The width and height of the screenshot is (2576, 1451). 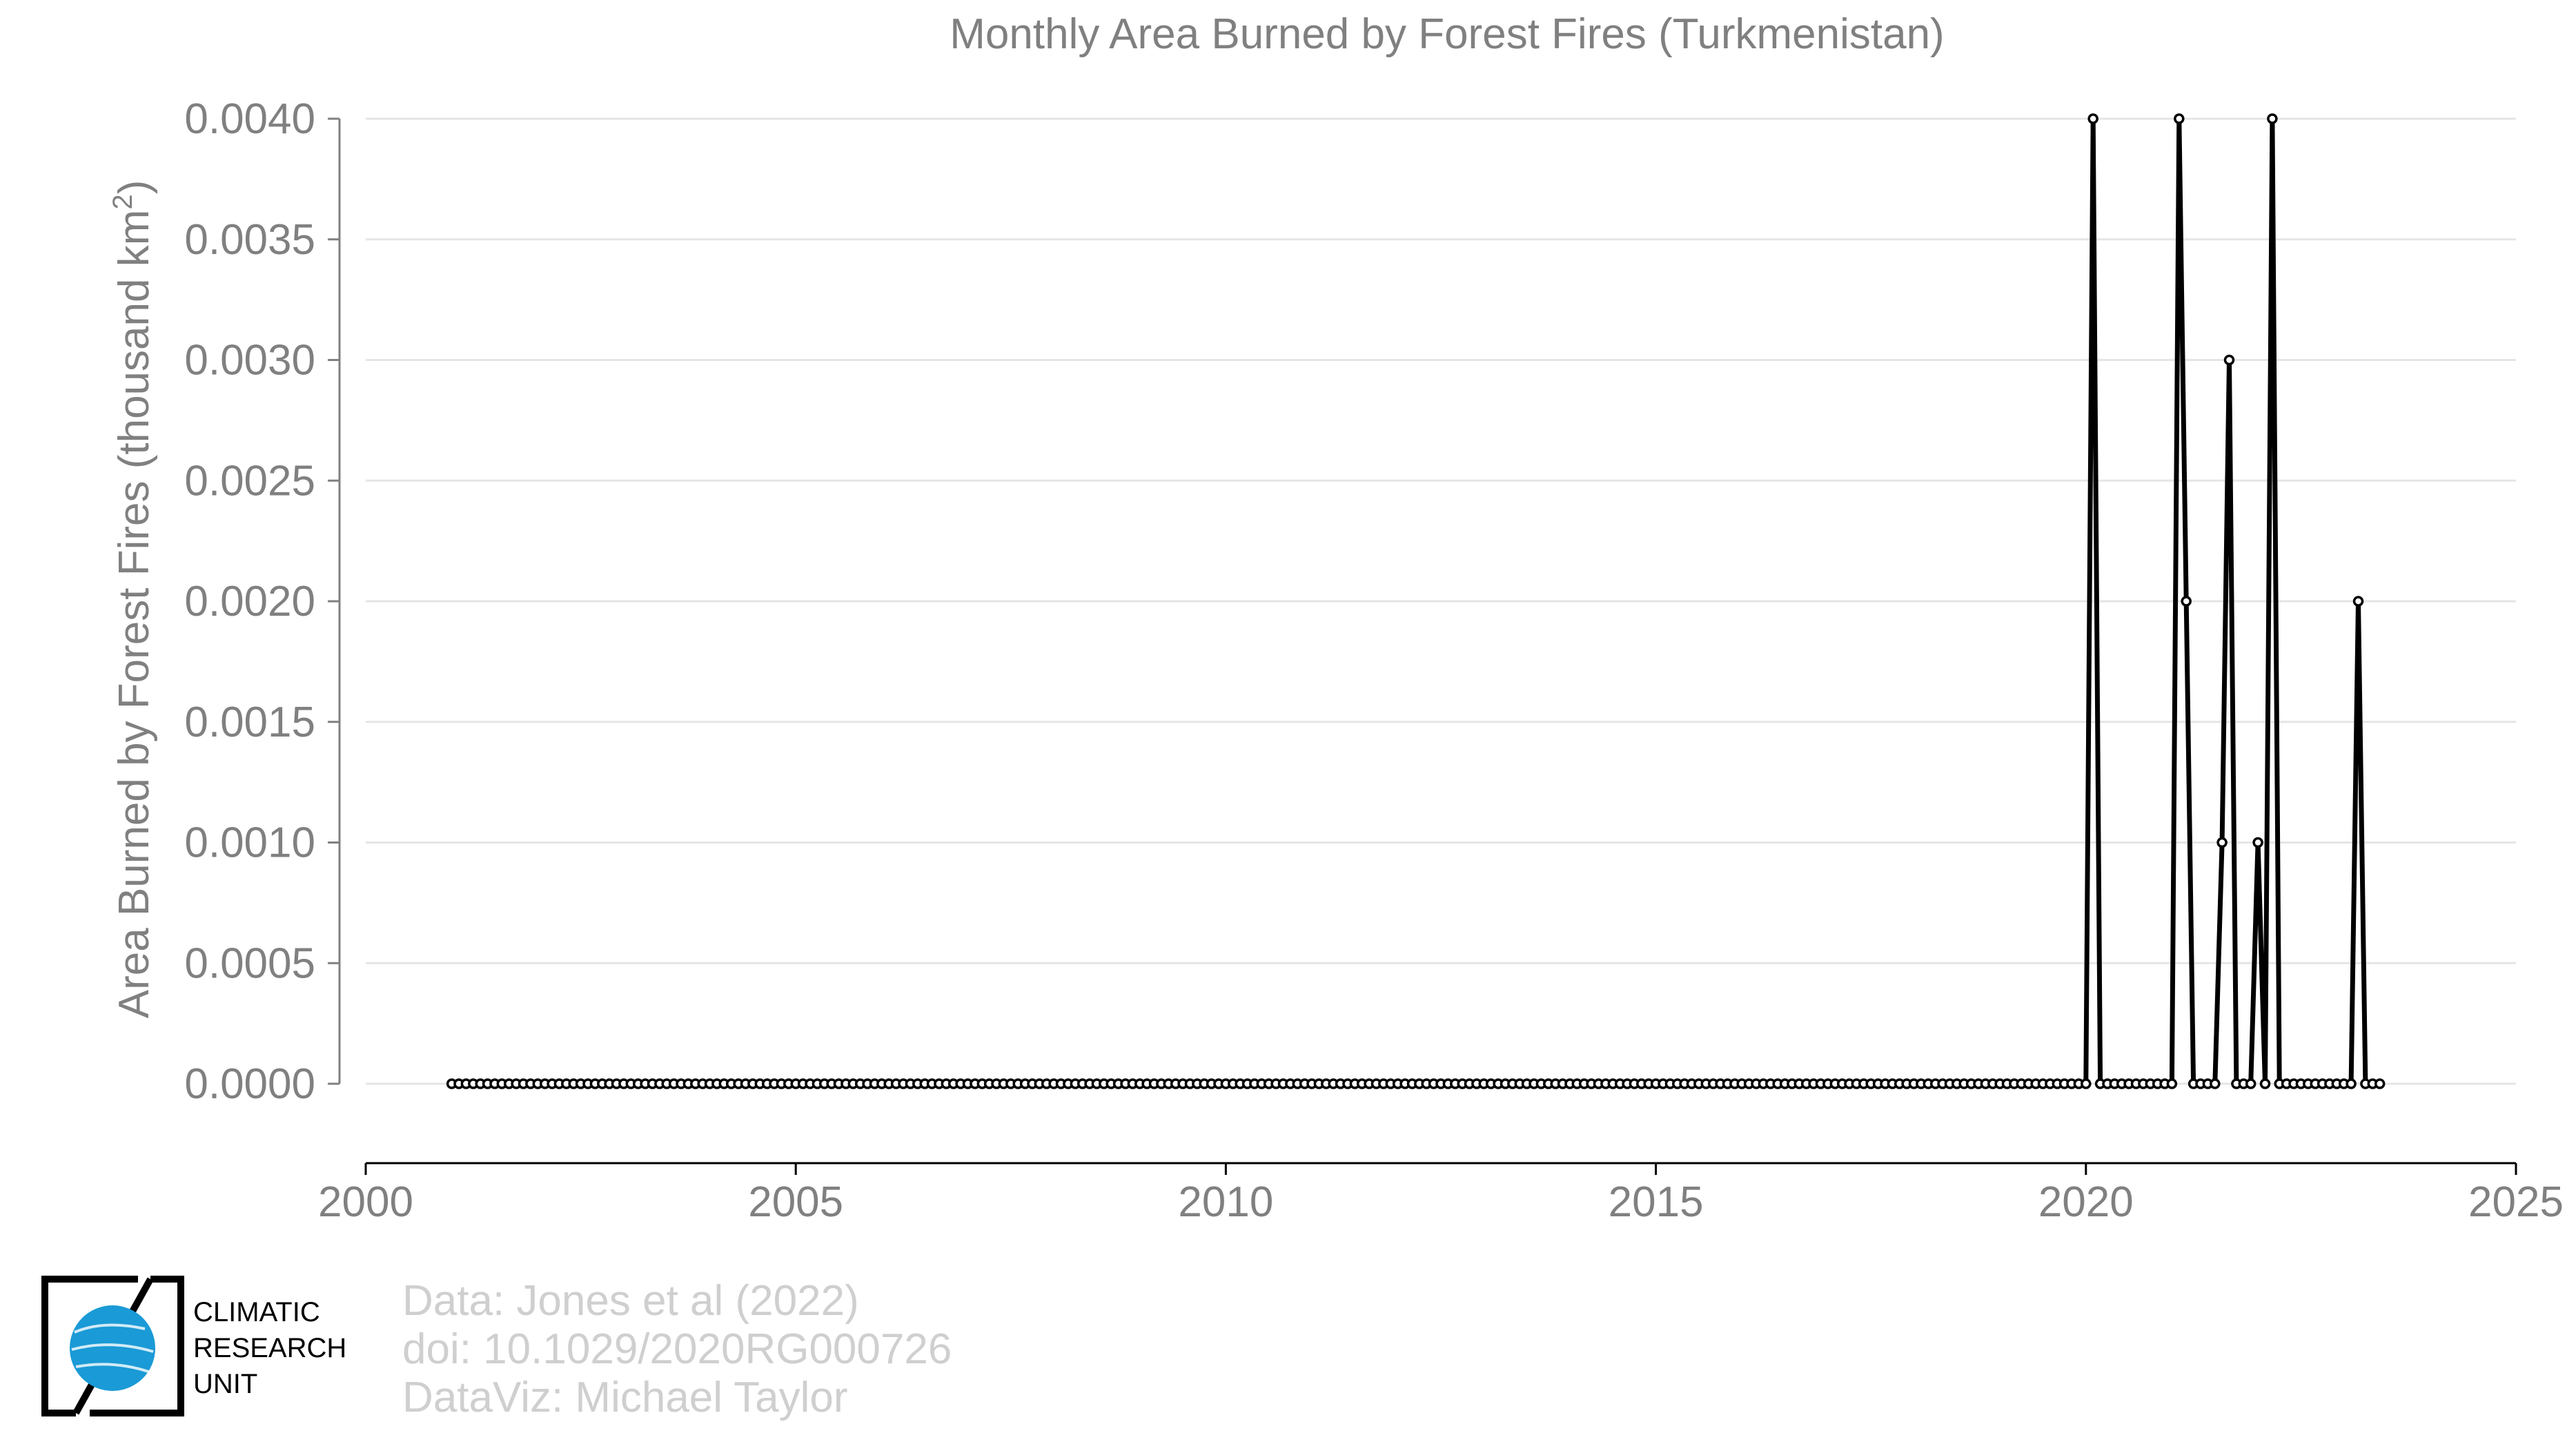 I want to click on x-tick-label: 2000, so click(x=365, y=1202).